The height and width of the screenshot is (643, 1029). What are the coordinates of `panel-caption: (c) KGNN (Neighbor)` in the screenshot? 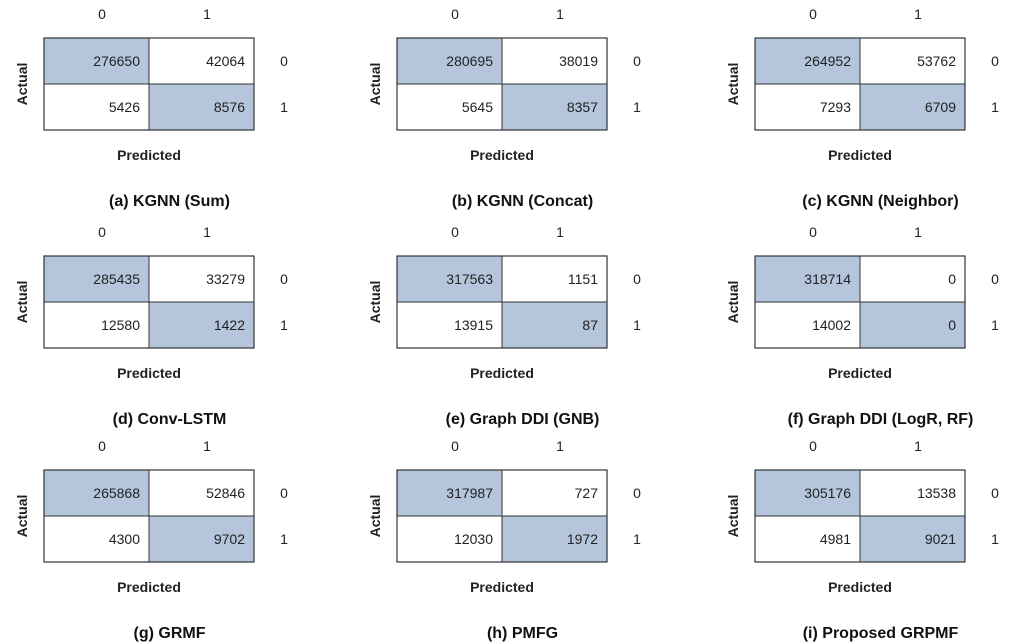 It's located at (880, 201).